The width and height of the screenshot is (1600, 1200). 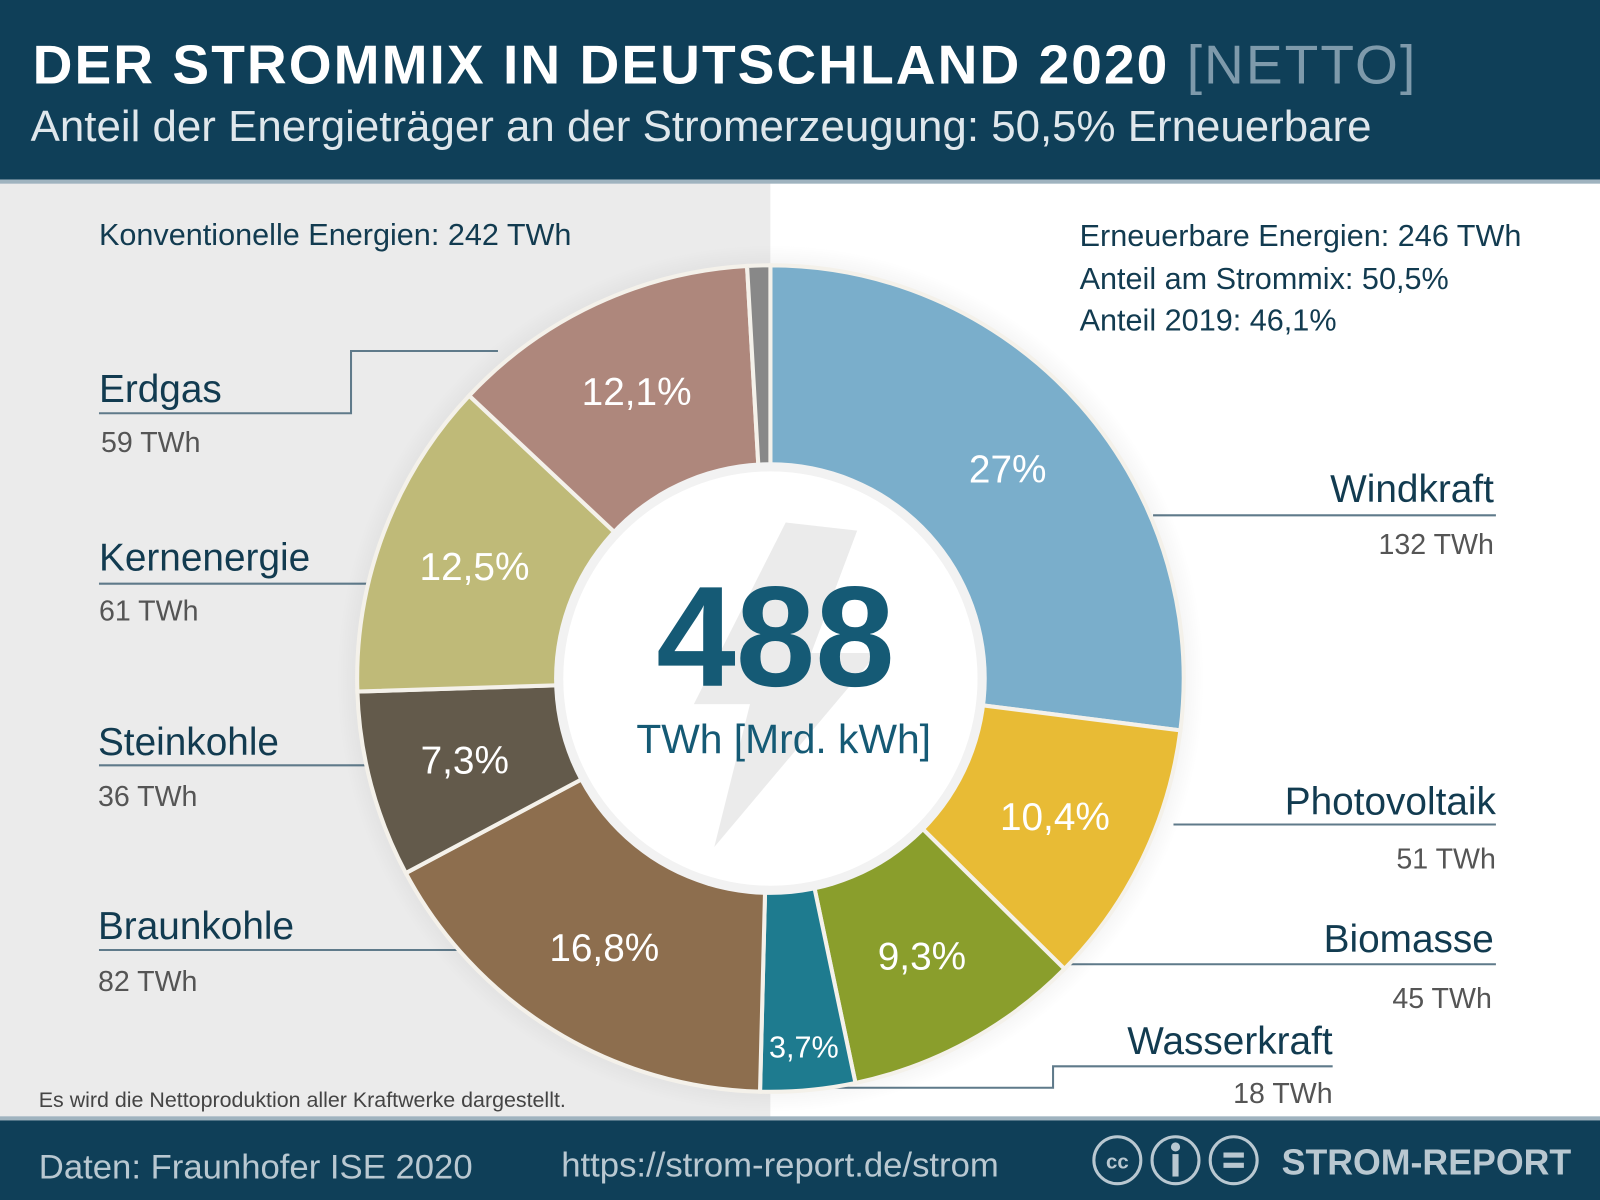 I want to click on renewable-summary-2: Anteil am Strommix: 50,5%, so click(x=1264, y=279).